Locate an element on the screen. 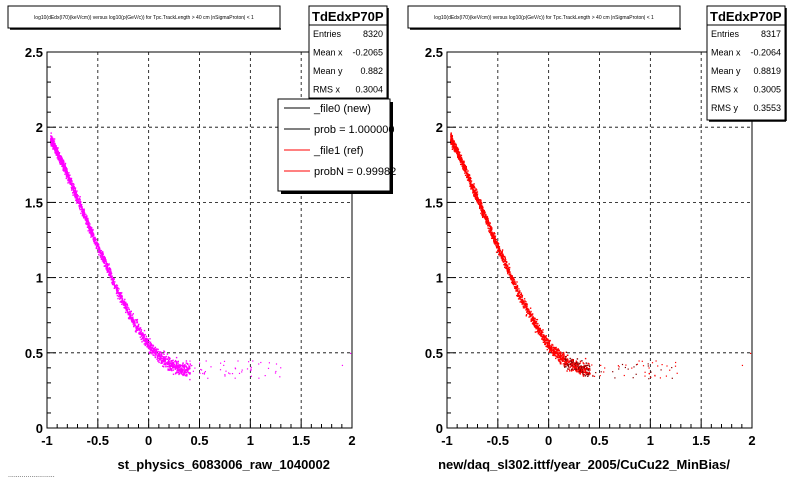  y-tick-label: 1 is located at coordinates (39, 278).